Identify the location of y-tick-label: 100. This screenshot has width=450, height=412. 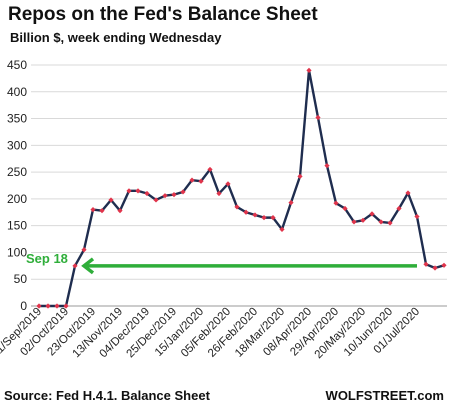
(17, 252).